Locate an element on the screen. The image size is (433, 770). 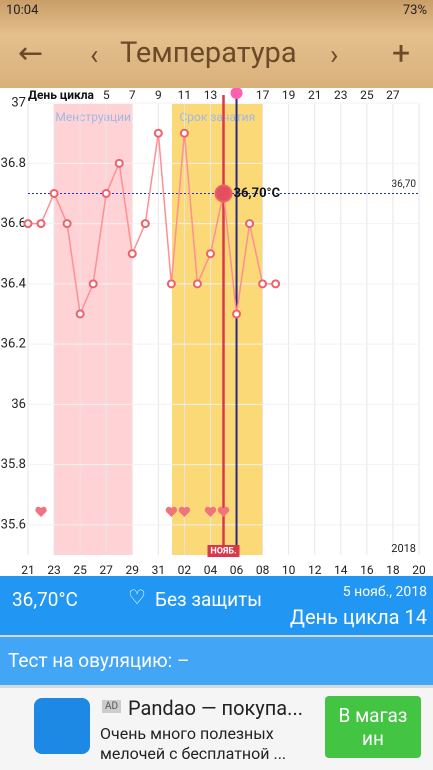
today-label: НОЯБ. is located at coordinates (223, 551).